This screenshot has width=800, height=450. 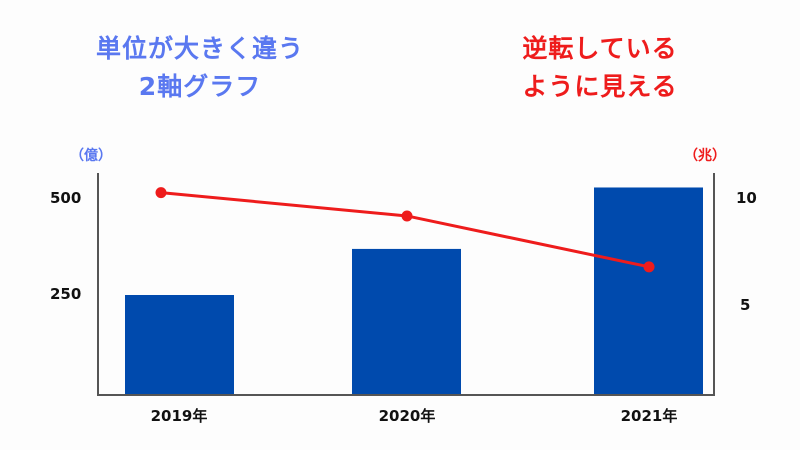 I want to click on x-label-2020: 2020年, so click(x=407, y=416).